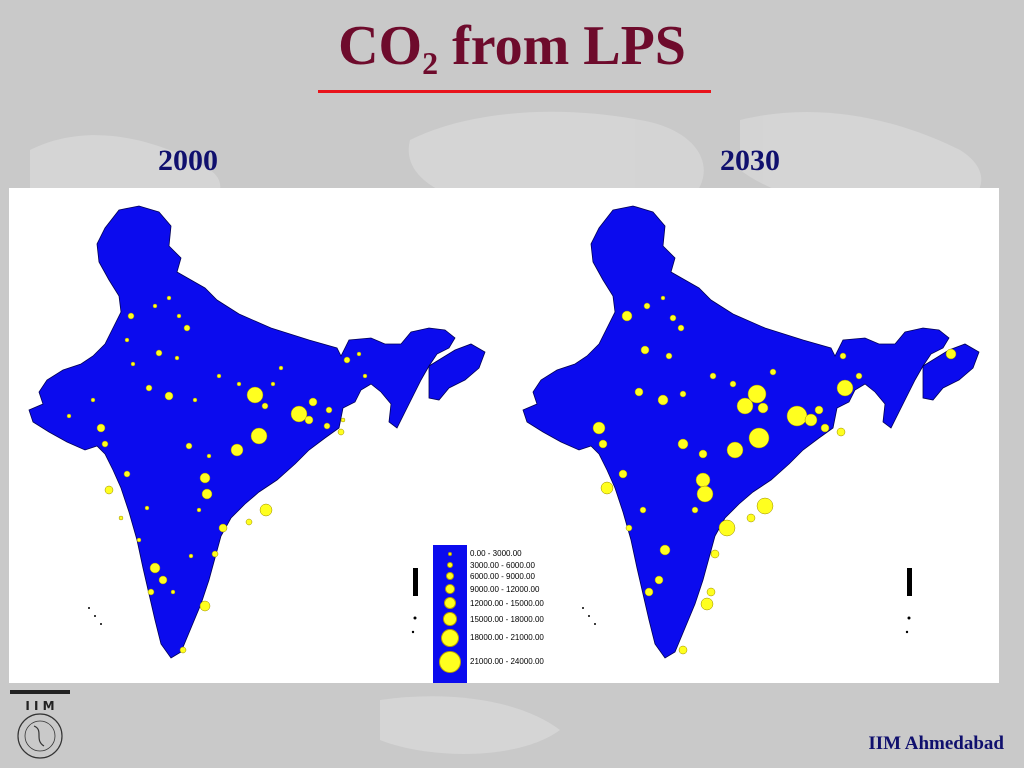  Describe the element at coordinates (430, 63) in the screenshot. I see `title-subscript: 2` at that location.